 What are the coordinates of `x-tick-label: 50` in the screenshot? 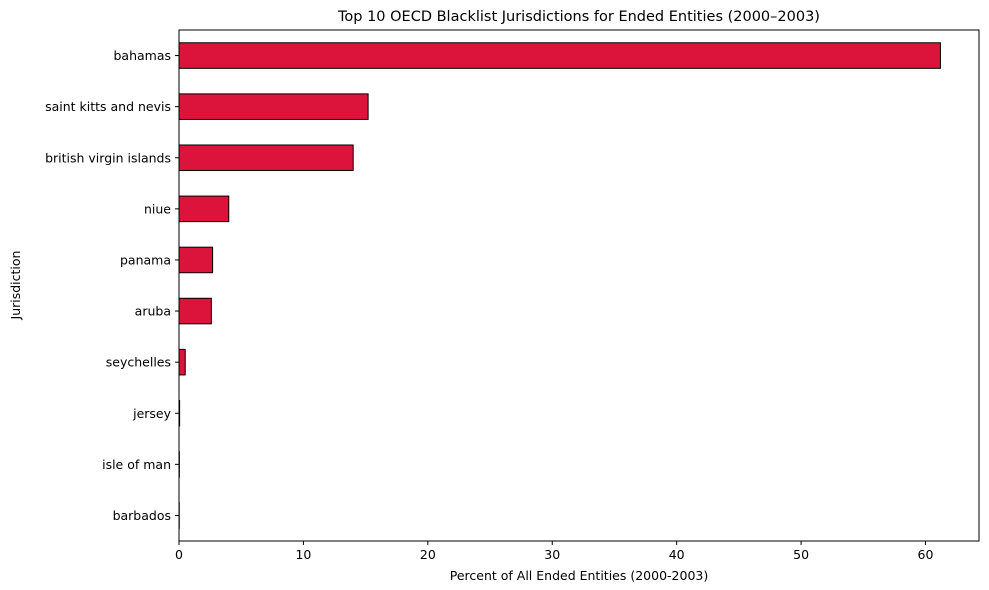 It's located at (801, 554).